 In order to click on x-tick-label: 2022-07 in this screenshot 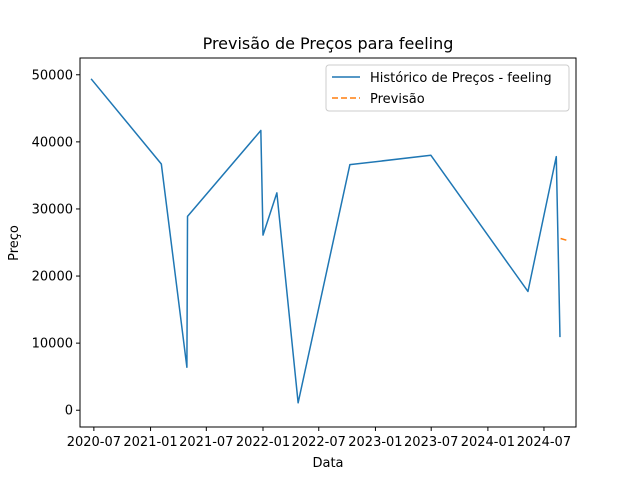, I will do `click(319, 442)`.